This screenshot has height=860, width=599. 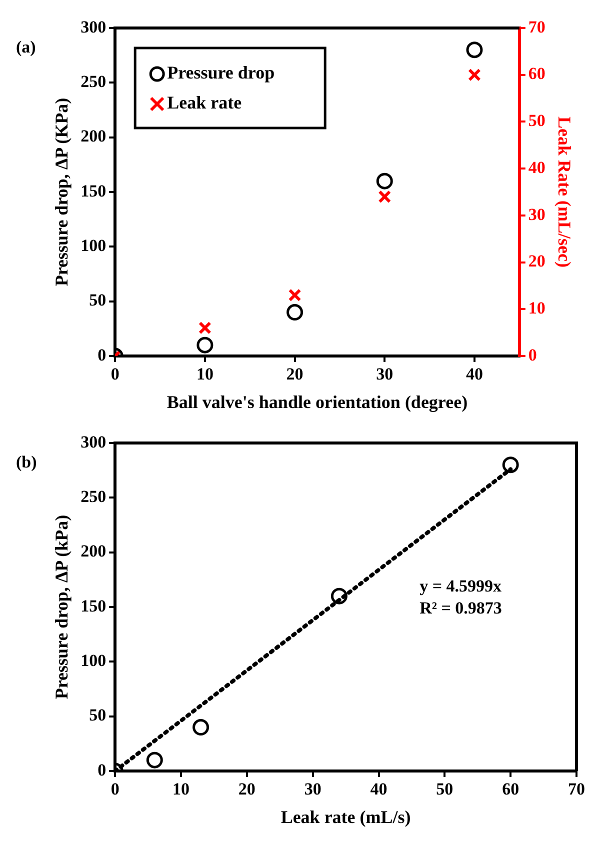 I want to click on annotation: R² = 0.9873, so click(x=461, y=608).